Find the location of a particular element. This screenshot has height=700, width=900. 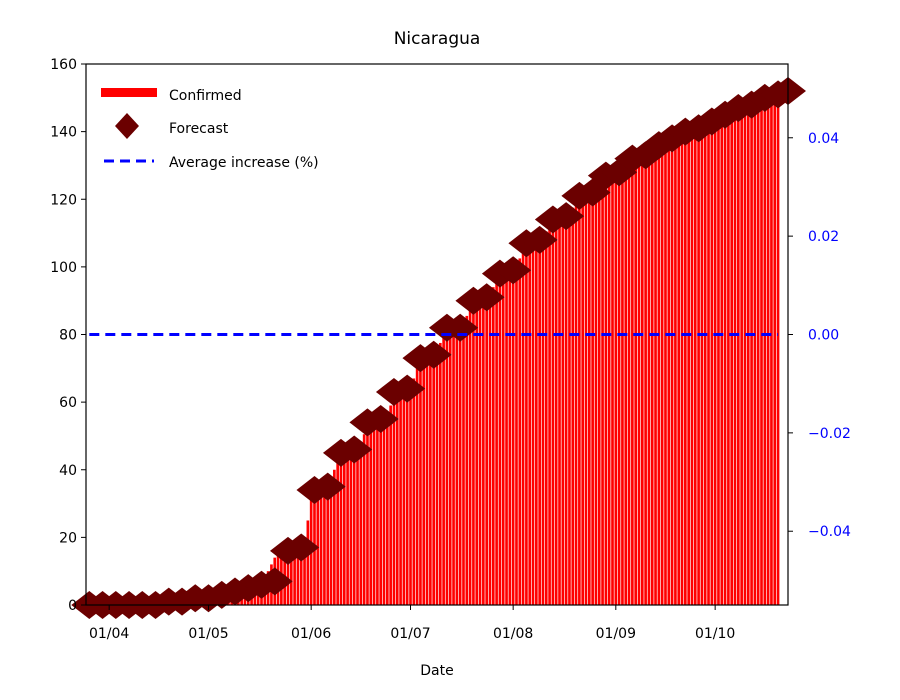

left-y-axis: 0 20 40 60 80 100 120 140 160 is located at coordinates (68, 335).